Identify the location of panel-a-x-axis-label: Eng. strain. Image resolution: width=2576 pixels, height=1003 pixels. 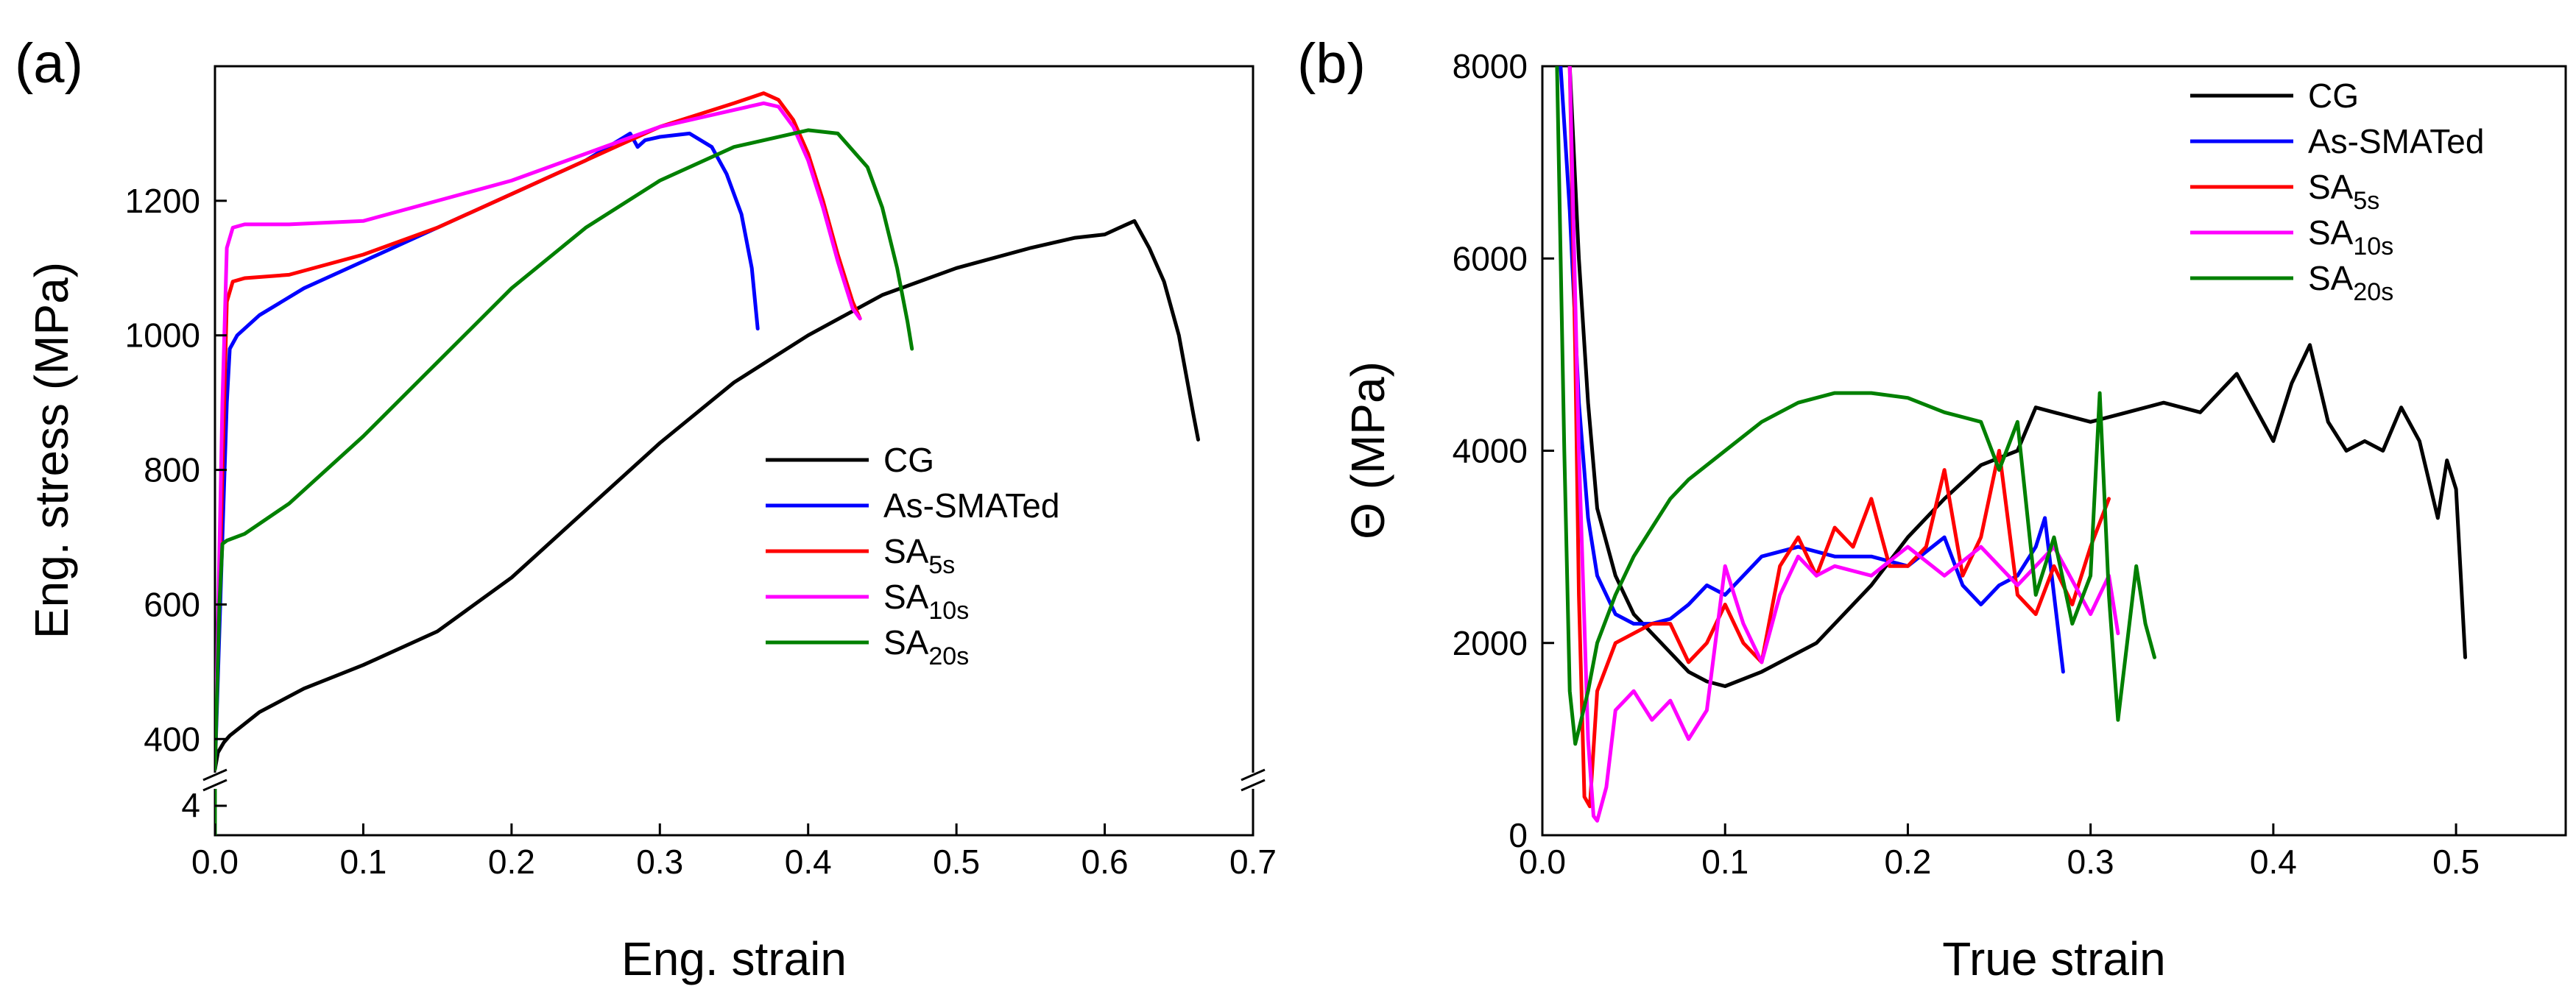
(734, 959).